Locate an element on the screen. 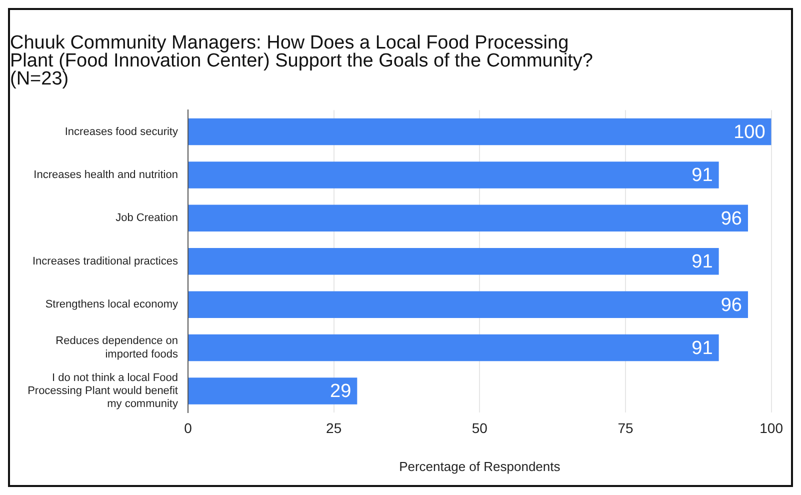 The height and width of the screenshot is (495, 801). x-tick-label: 100 is located at coordinates (772, 428).